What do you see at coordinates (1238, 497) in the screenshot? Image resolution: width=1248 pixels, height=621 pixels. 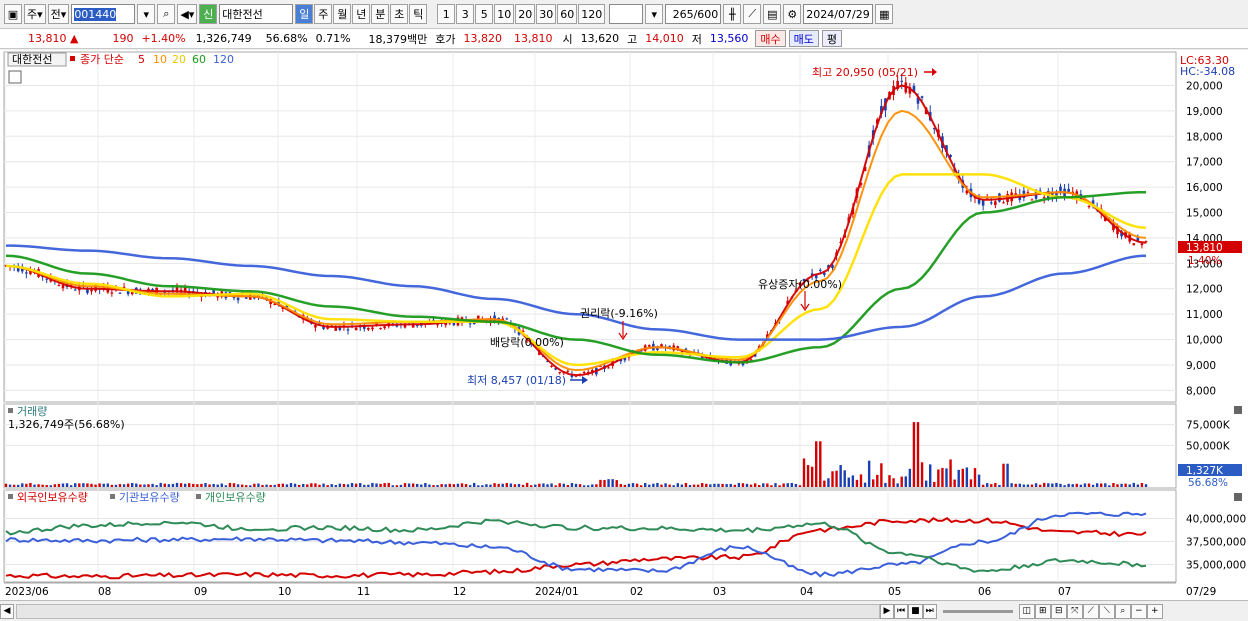 I see `holding-close-icon` at bounding box center [1238, 497].